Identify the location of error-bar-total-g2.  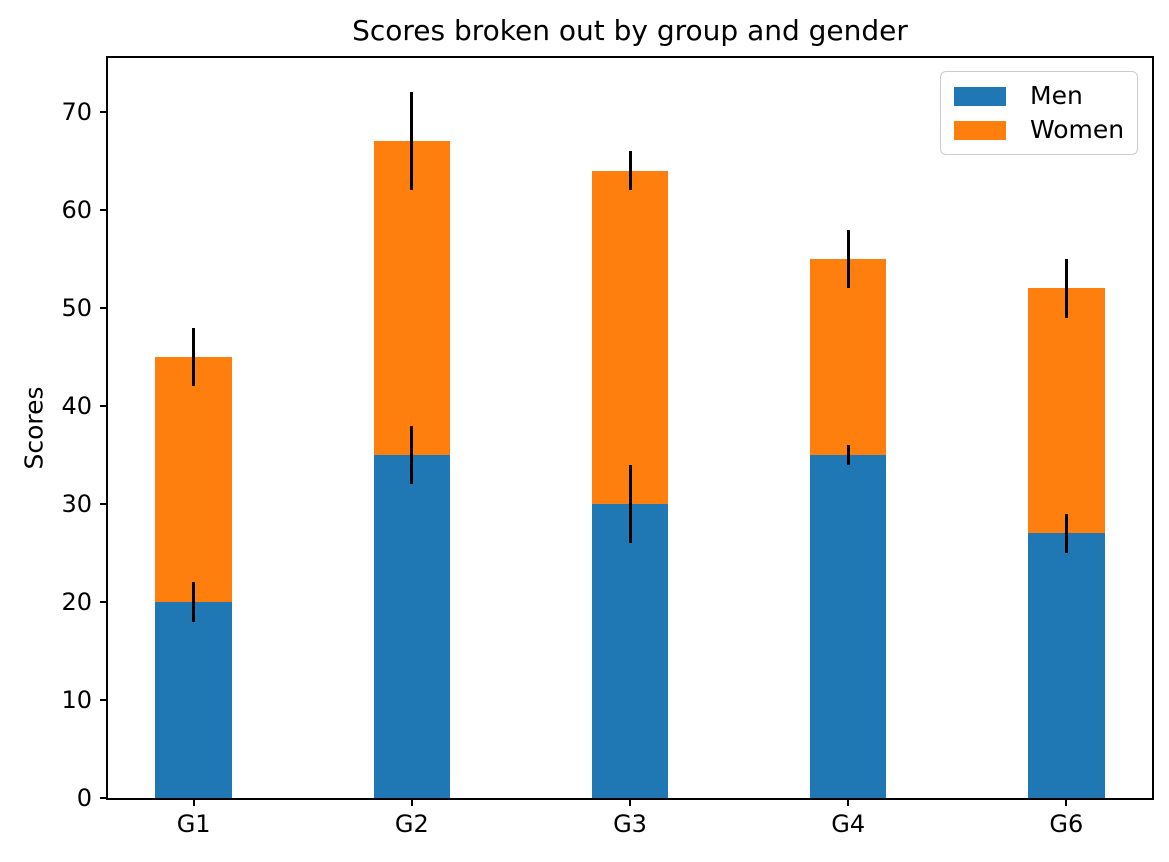
(412, 141).